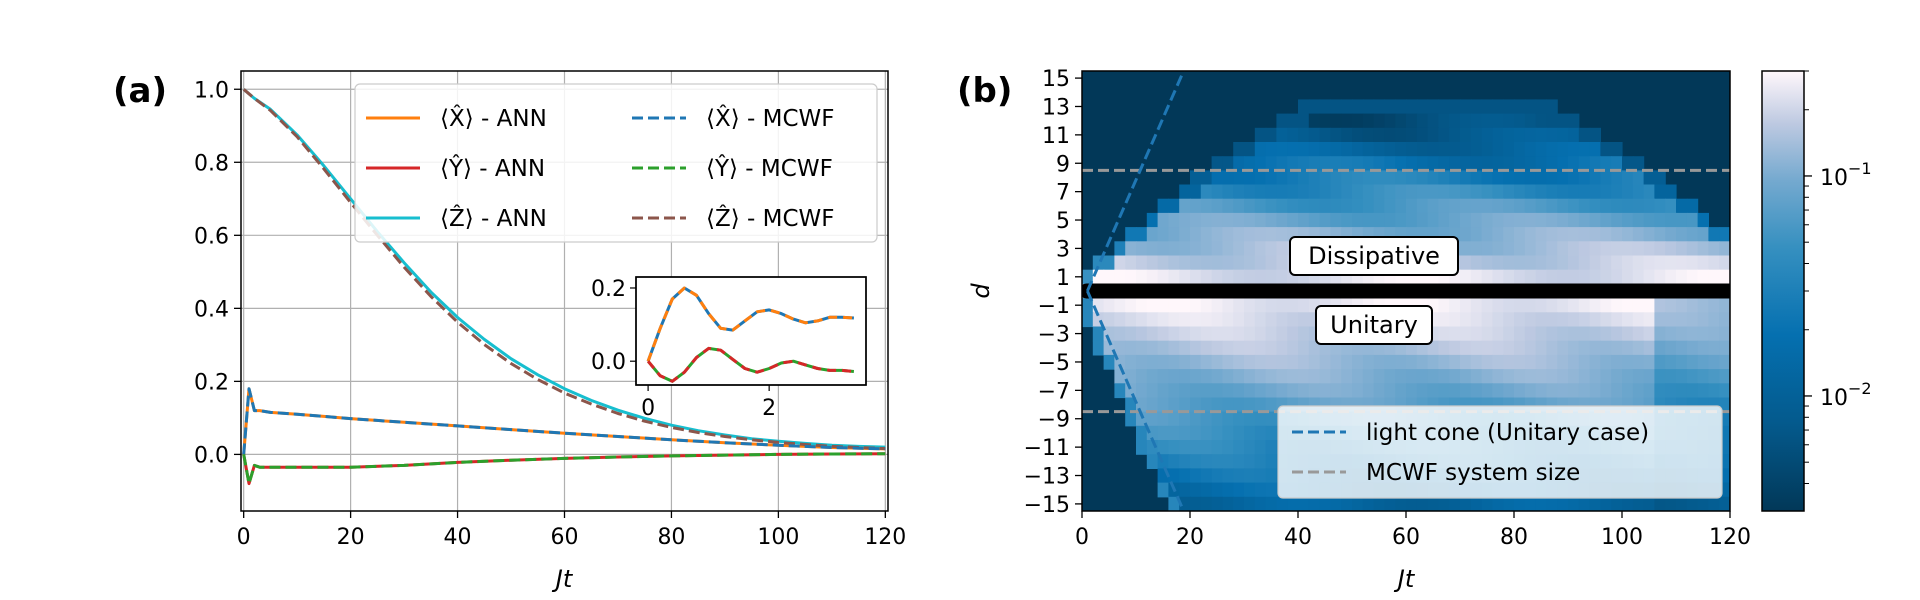 The height and width of the screenshot is (600, 1920). What do you see at coordinates (778, 537) in the screenshot?
I see `x-tick-label: 100` at bounding box center [778, 537].